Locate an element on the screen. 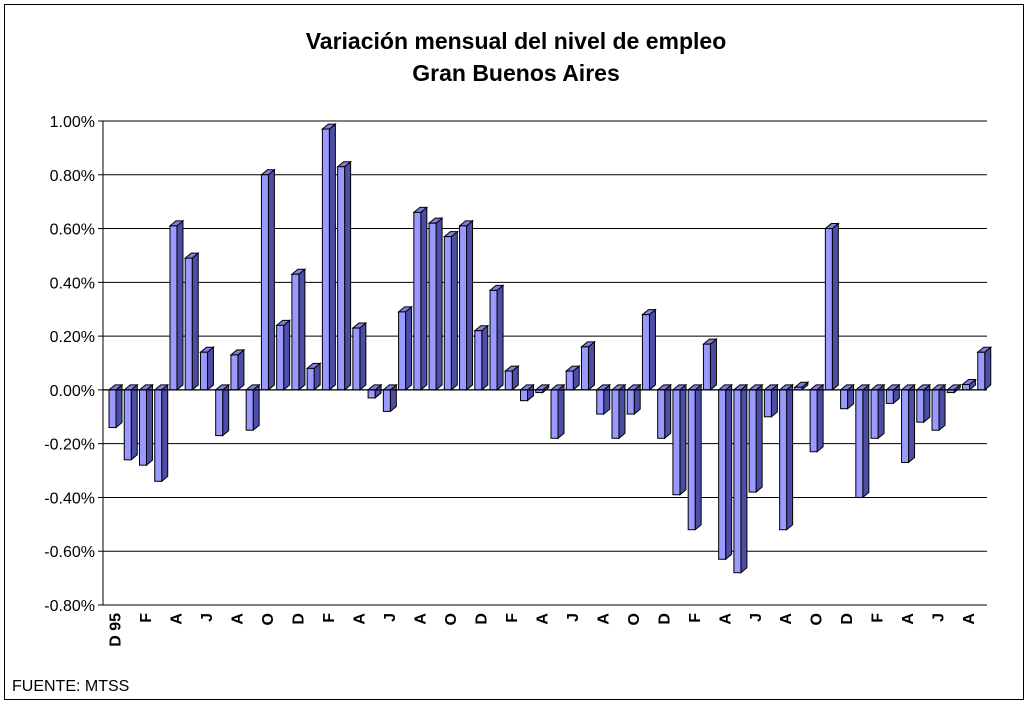 This screenshot has width=1032, height=706. y-tick-label: 0.80% is located at coordinates (72, 176).